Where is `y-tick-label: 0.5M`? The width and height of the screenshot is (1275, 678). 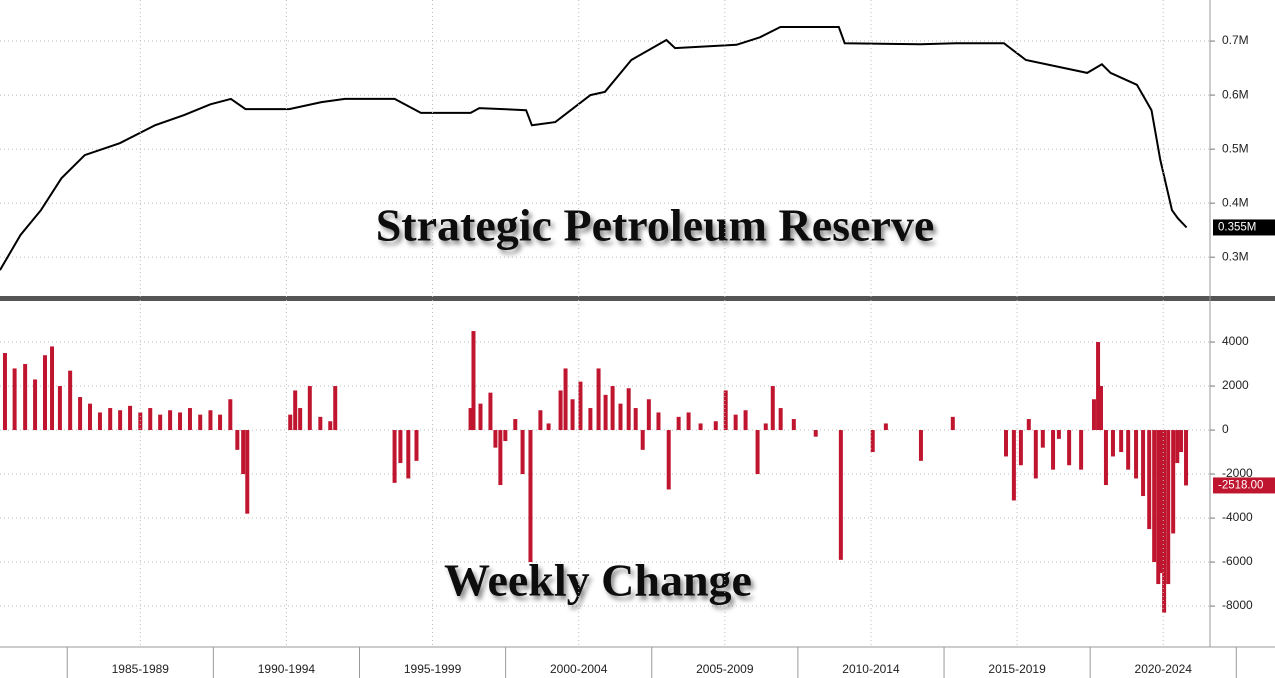 y-tick-label: 0.5M is located at coordinates (1235, 148).